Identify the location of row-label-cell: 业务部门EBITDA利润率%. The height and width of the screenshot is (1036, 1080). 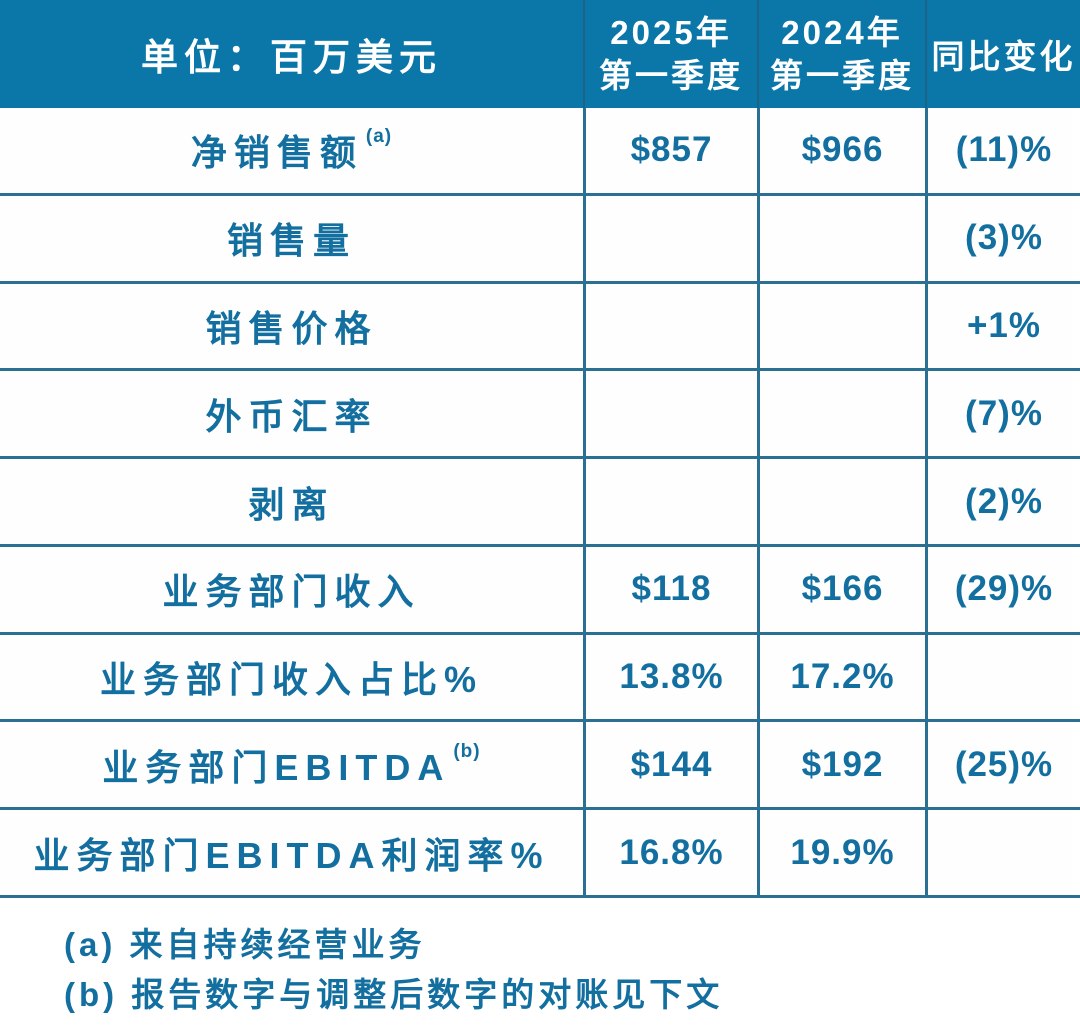
(291, 852).